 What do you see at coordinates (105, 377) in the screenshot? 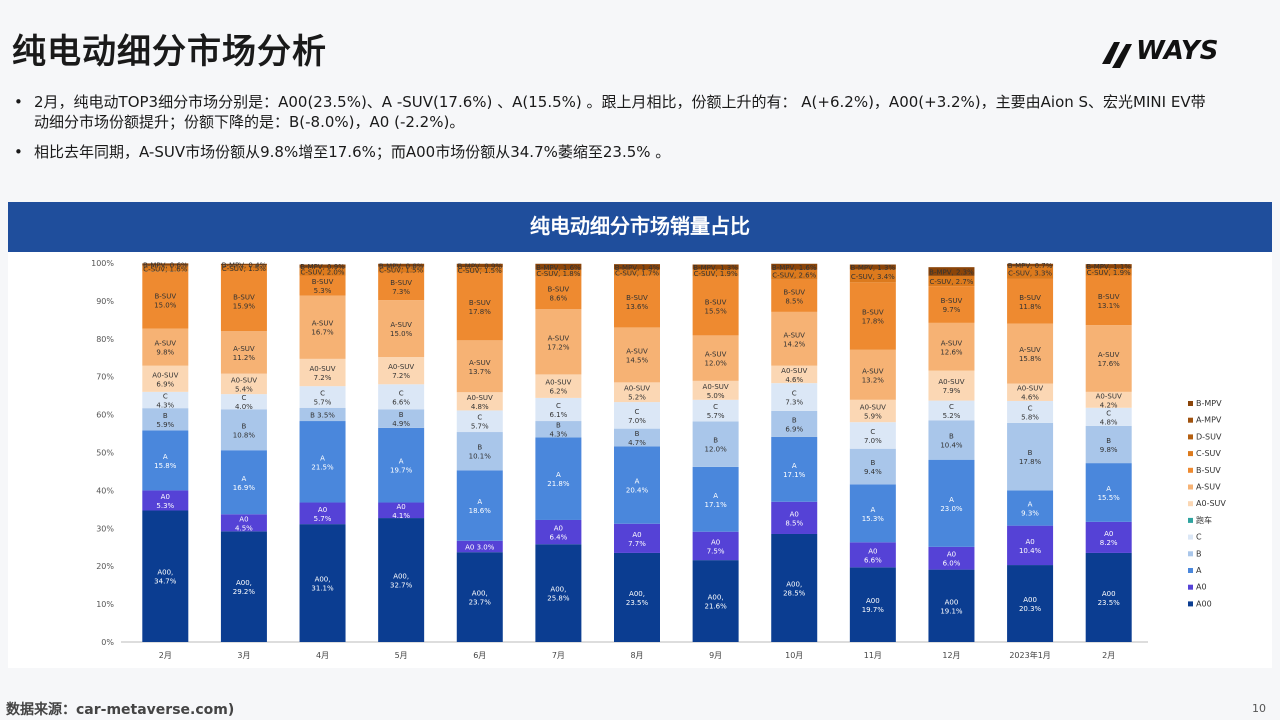
I see `y-tick-label: 70%` at bounding box center [105, 377].